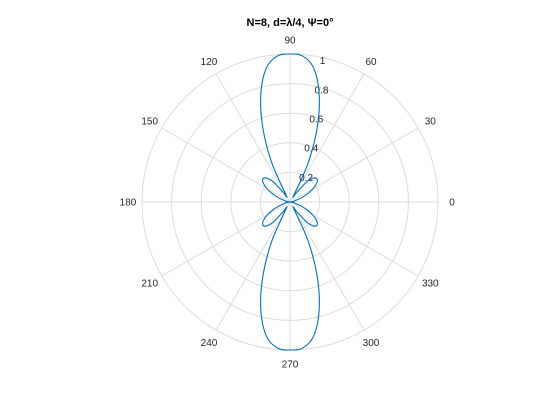 The height and width of the screenshot is (420, 560). What do you see at coordinates (452, 203) in the screenshot?
I see `theta-tick-label-0: 0` at bounding box center [452, 203].